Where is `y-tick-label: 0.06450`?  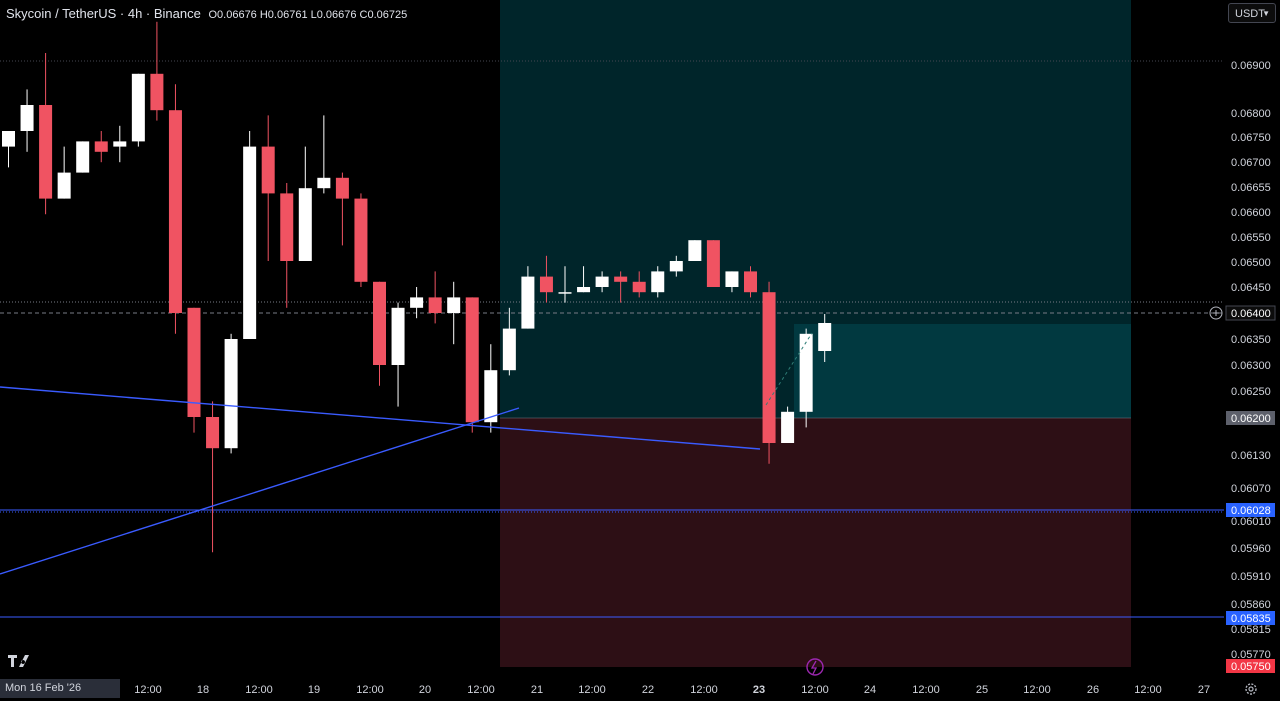 y-tick-label: 0.06450 is located at coordinates (1251, 288).